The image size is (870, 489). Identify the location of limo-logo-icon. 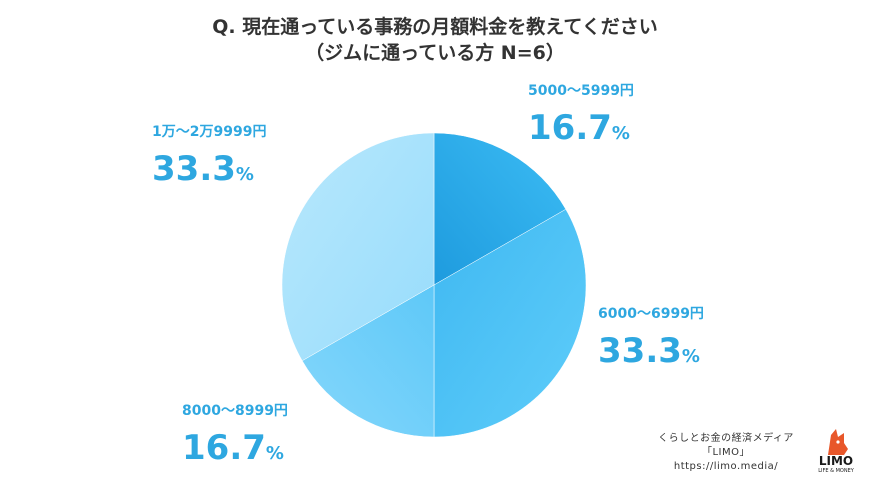
(838, 442).